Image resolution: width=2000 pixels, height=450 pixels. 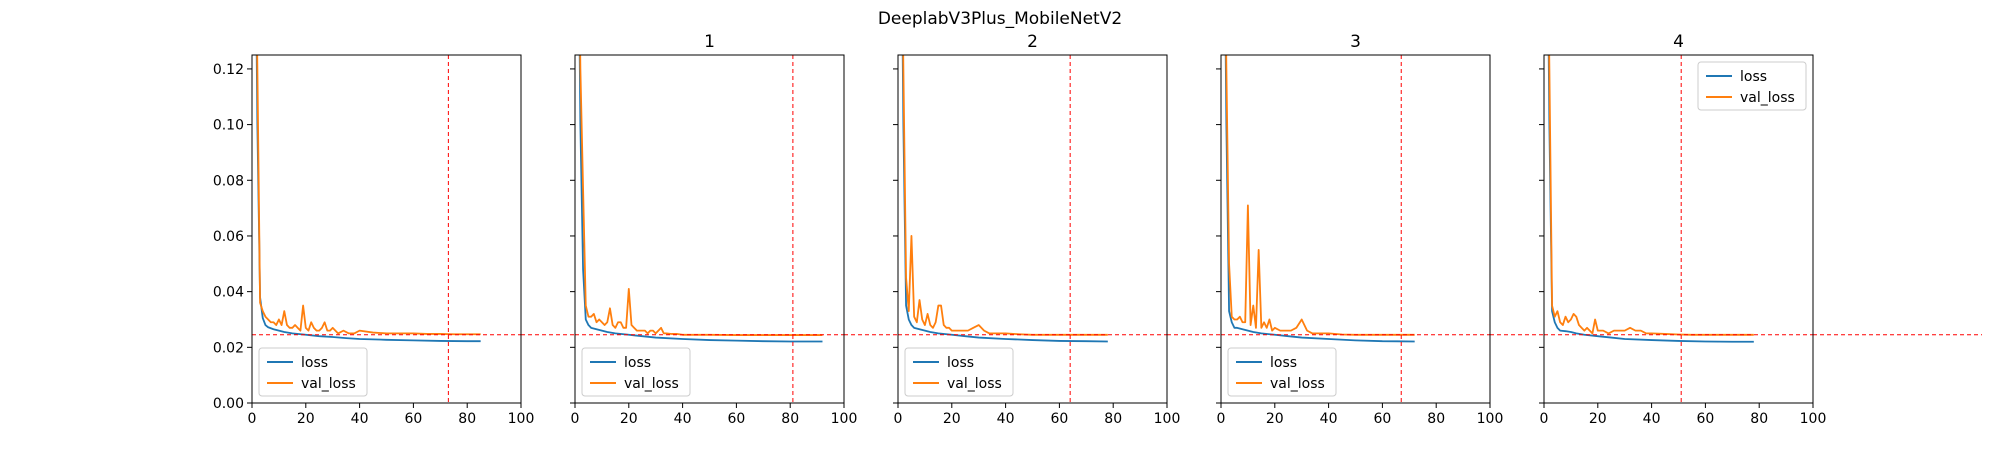 I want to click on y-tick-label: 0.06, so click(x=228, y=237).